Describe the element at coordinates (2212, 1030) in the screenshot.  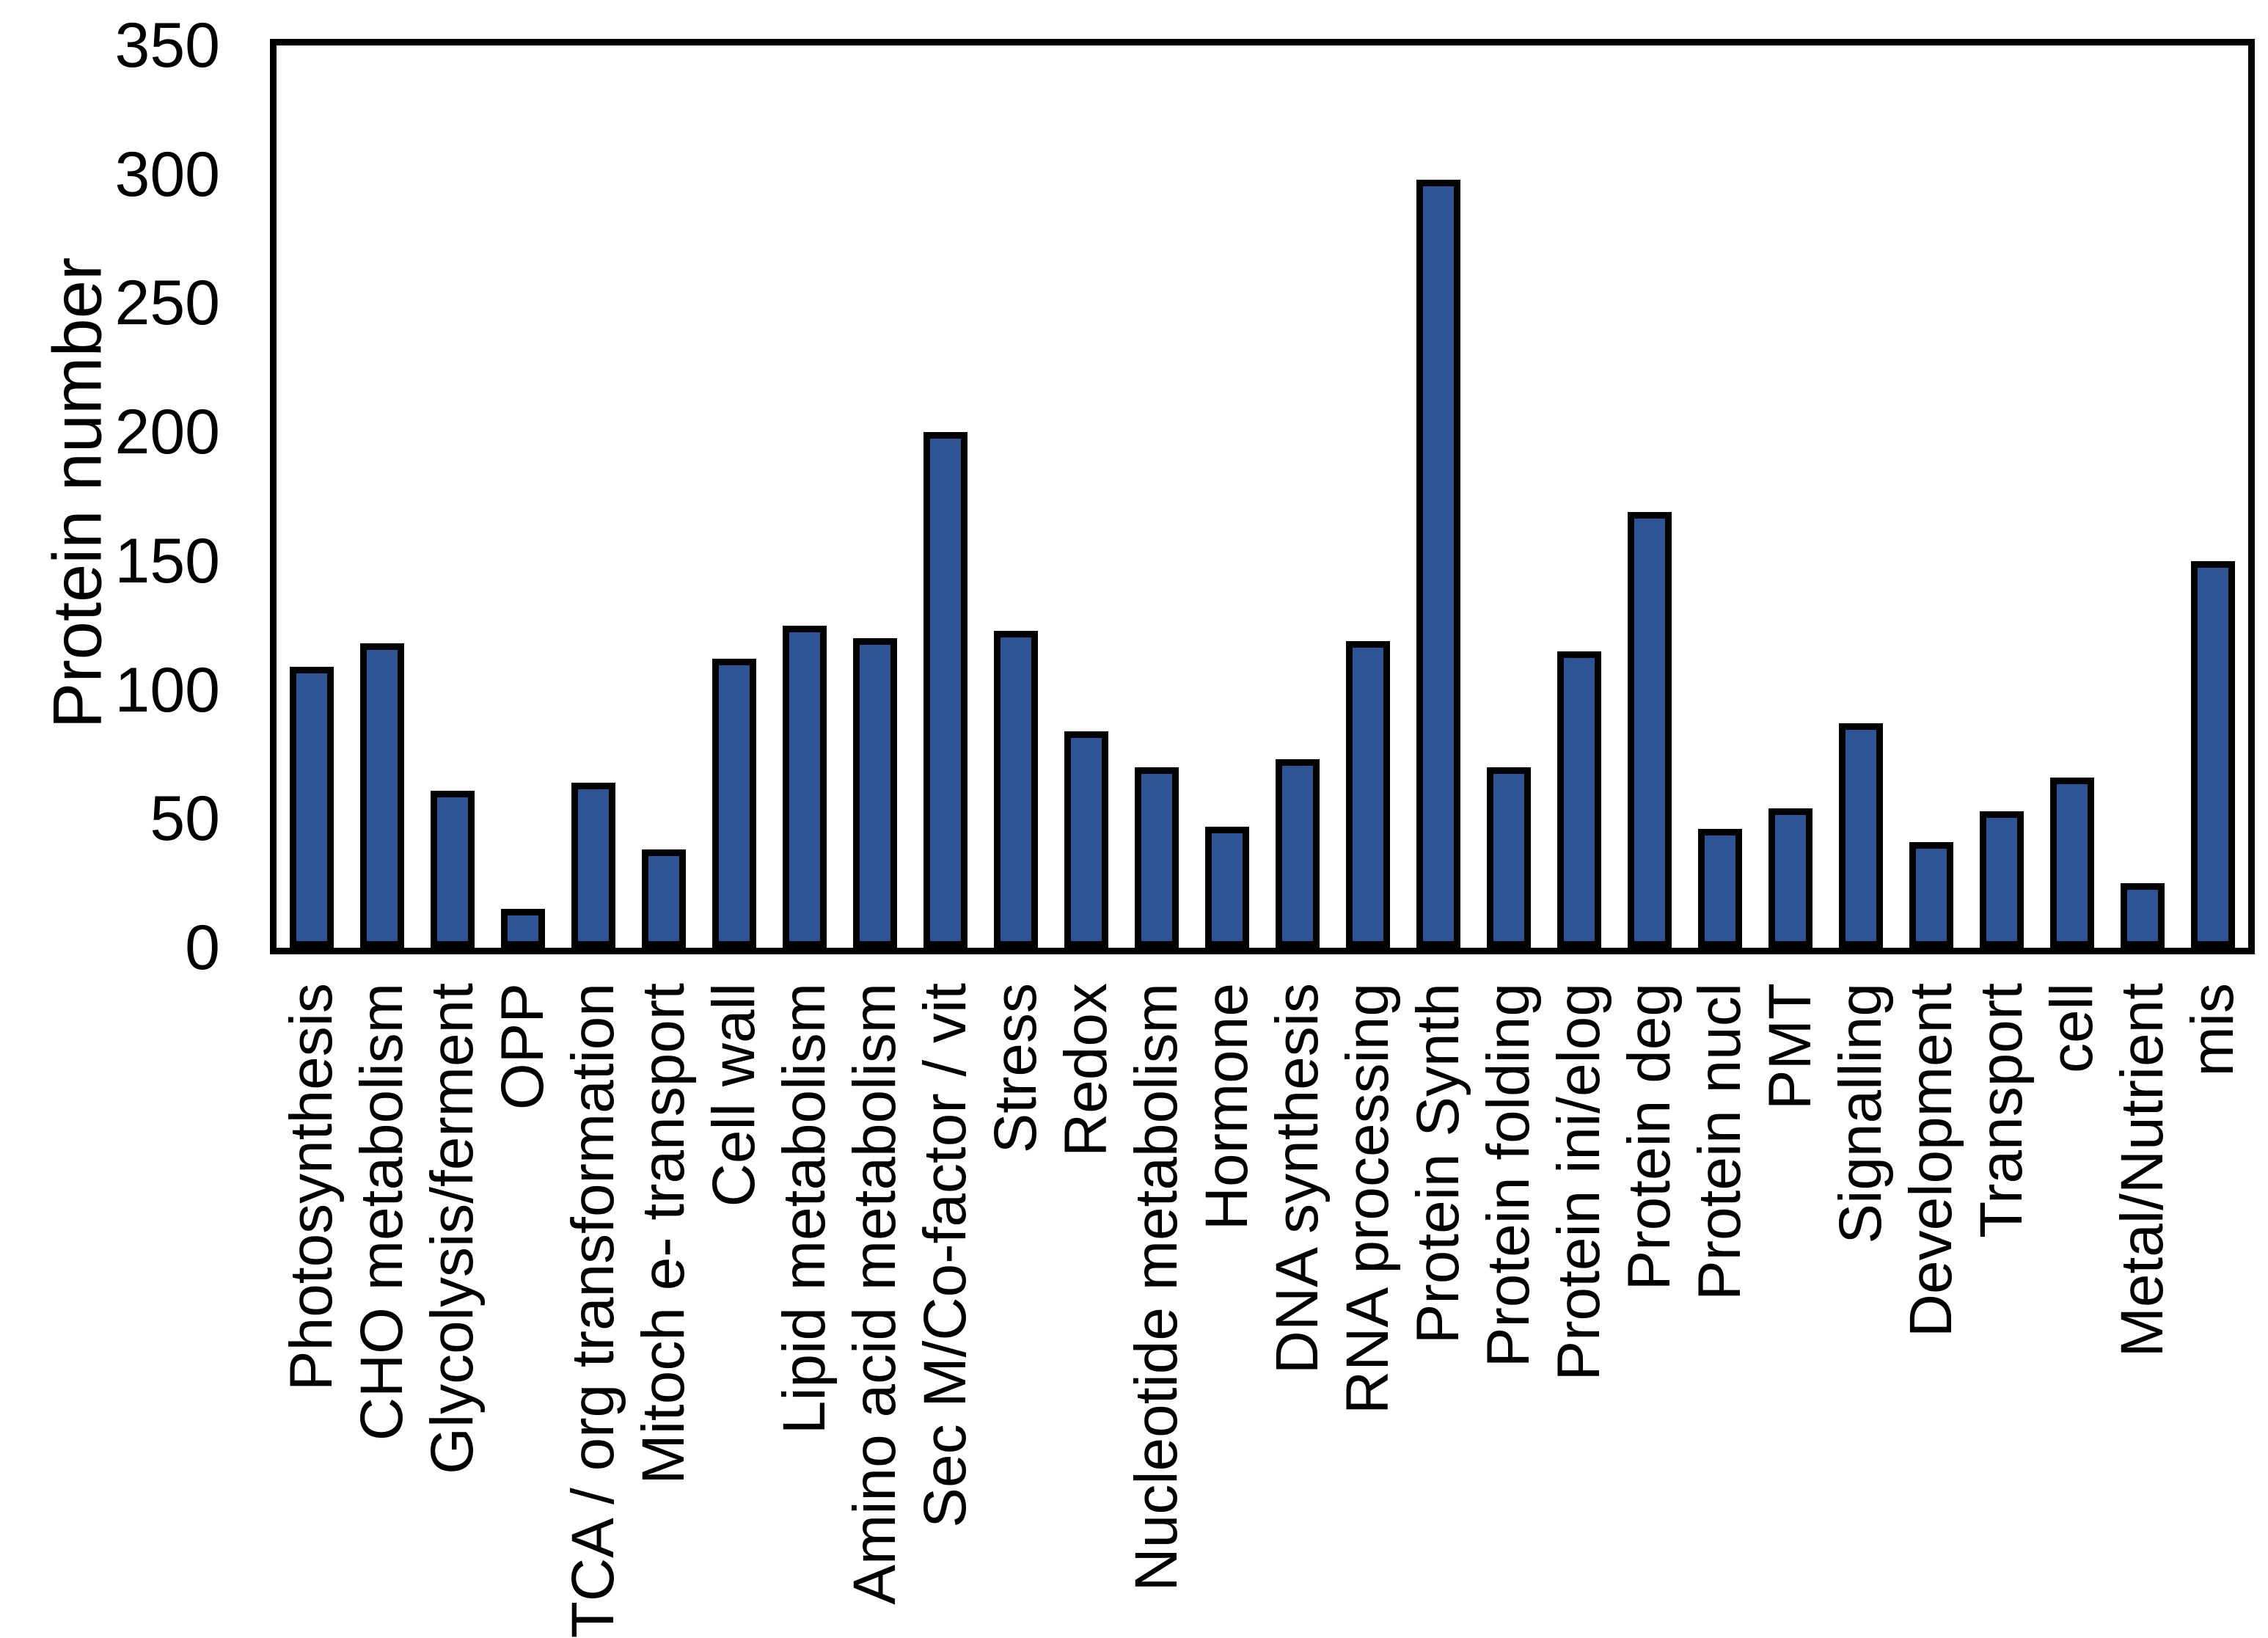
I see `x-tick-label: mis` at that location.